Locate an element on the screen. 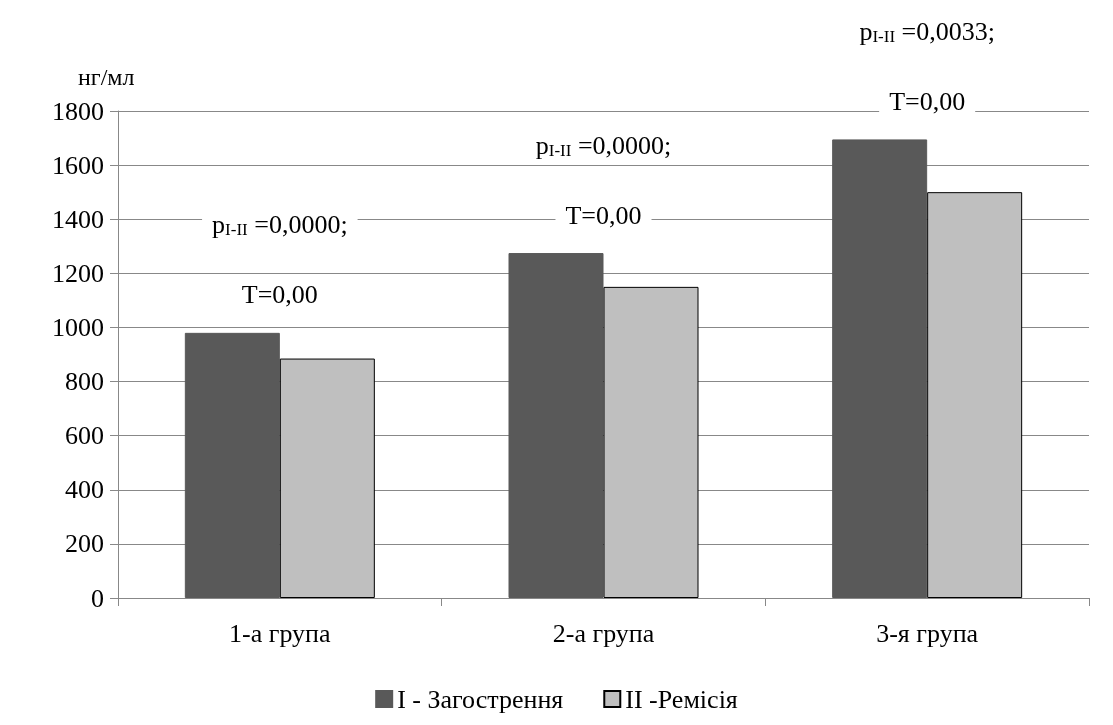 The width and height of the screenshot is (1113, 725). y-tick-label: 0 is located at coordinates (97, 598).